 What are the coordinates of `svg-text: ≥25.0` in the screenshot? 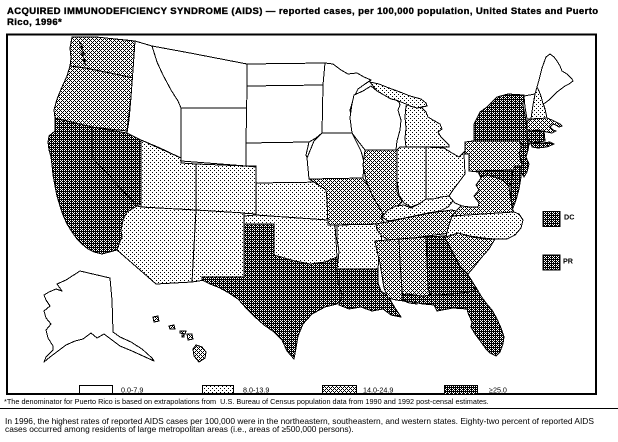 It's located at (498, 390).